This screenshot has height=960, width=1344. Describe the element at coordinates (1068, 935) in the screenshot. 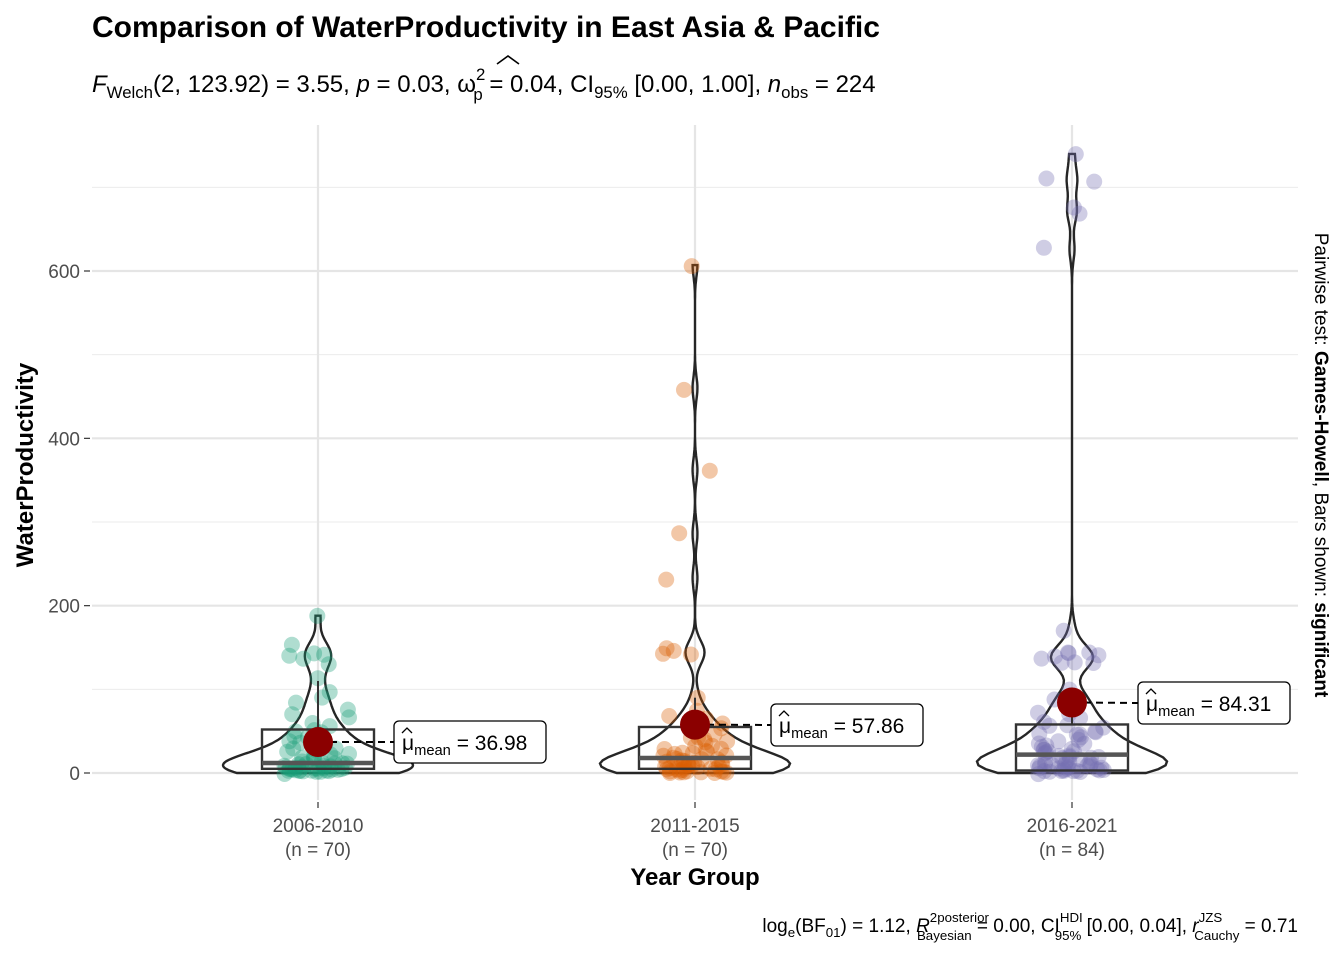

I see `caption-ci-sub: 95%` at that location.